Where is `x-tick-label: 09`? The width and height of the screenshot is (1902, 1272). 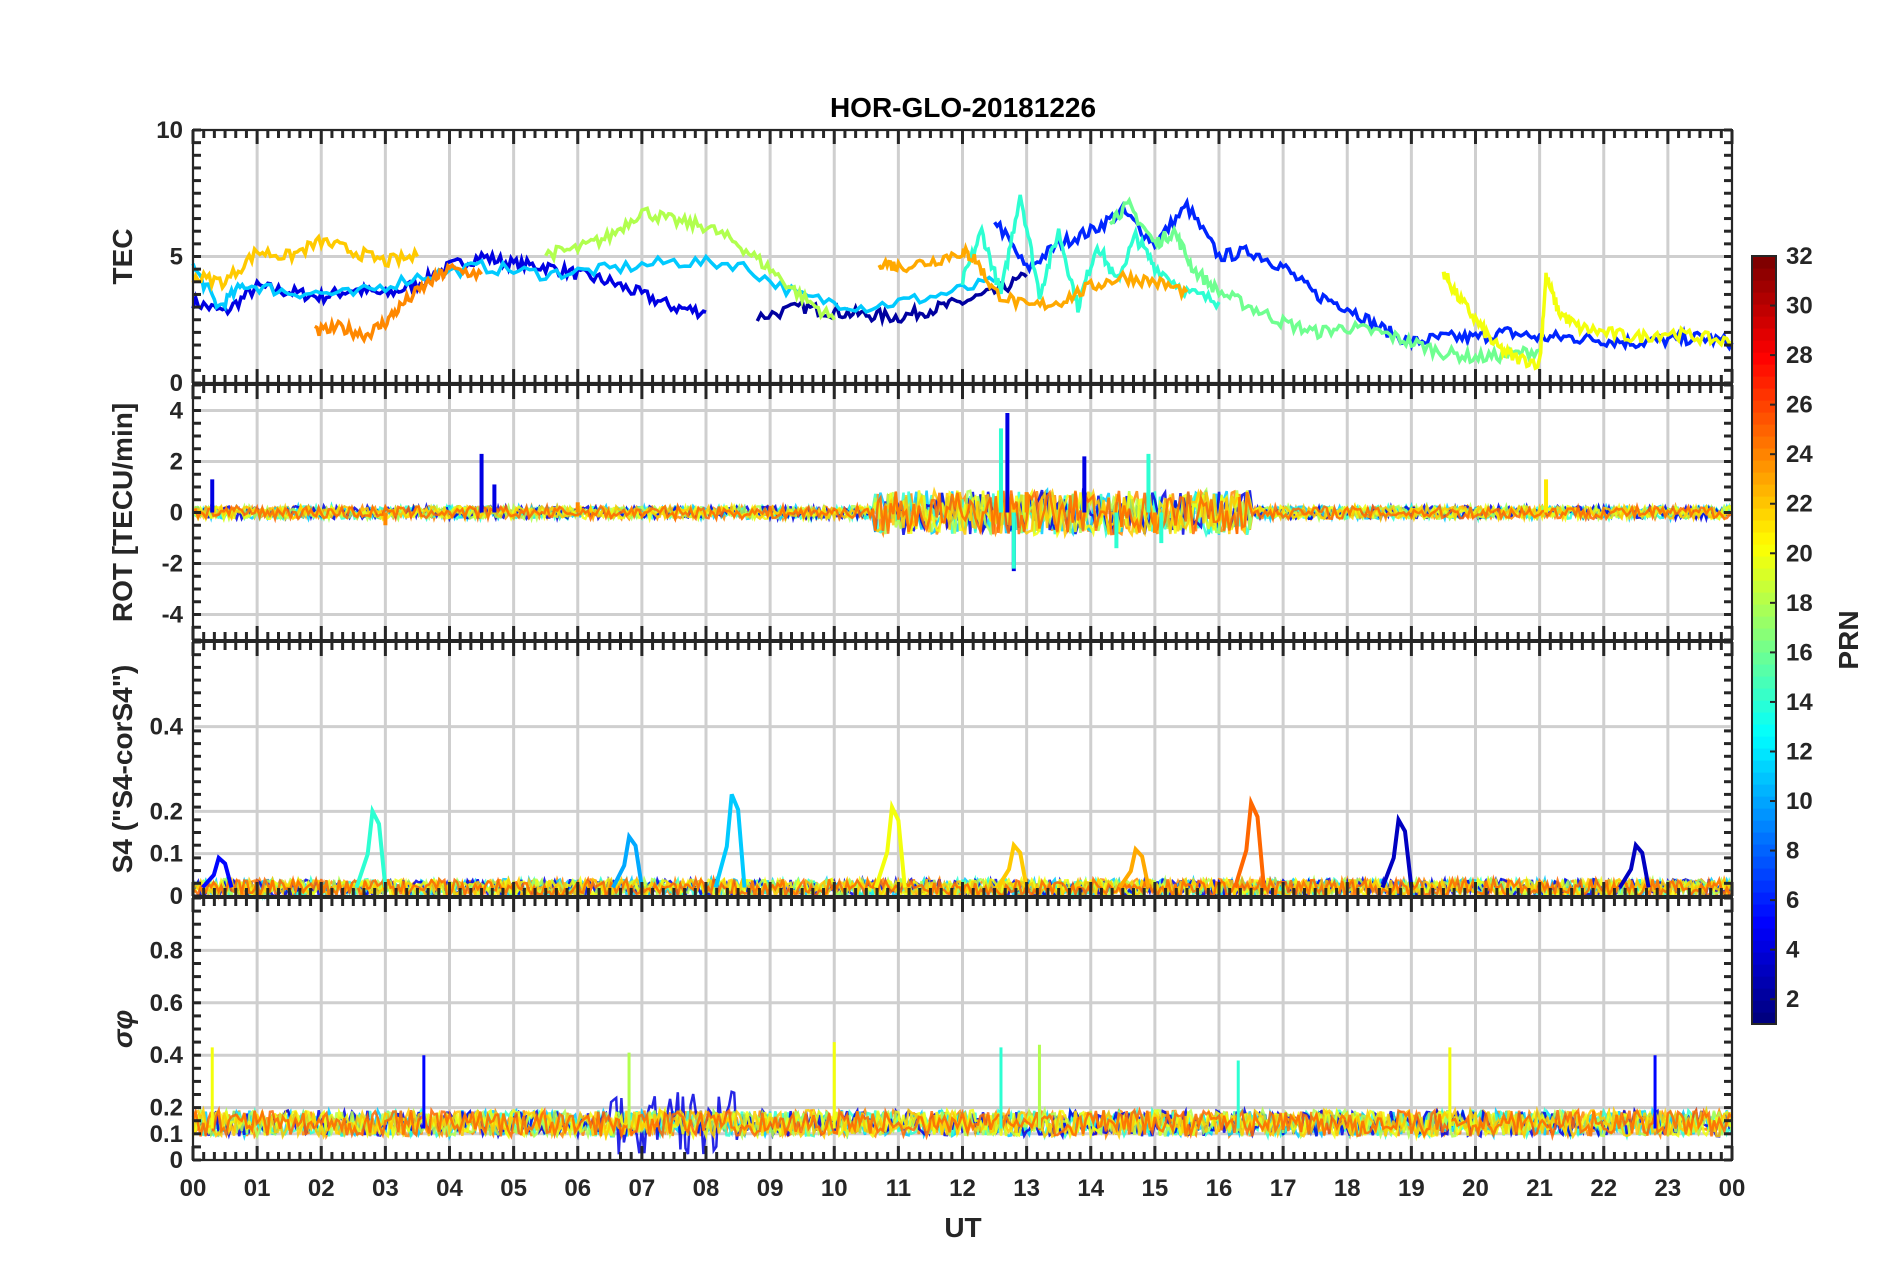
x-tick-label: 09 is located at coordinates (770, 1188).